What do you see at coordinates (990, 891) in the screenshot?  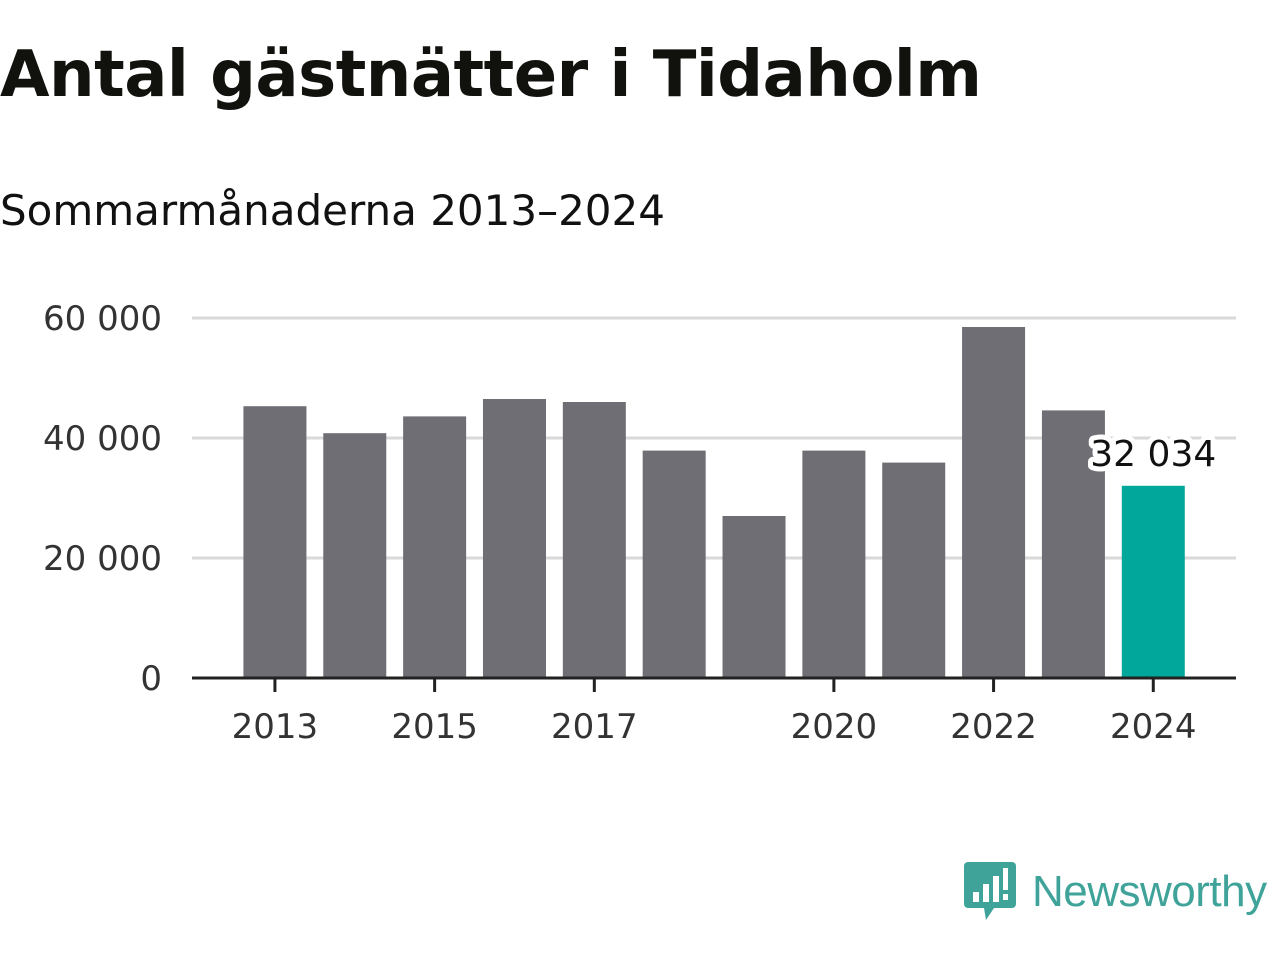 I see `newsworthy-logo-icon` at bounding box center [990, 891].